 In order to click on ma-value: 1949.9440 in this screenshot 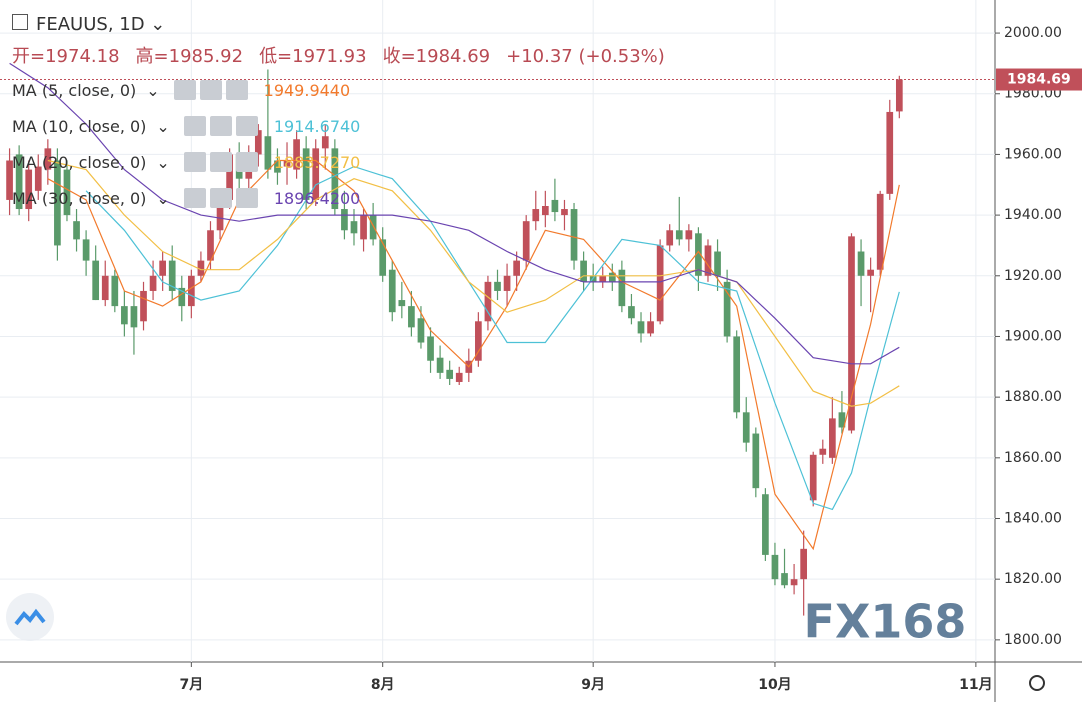, I will do `click(307, 90)`.